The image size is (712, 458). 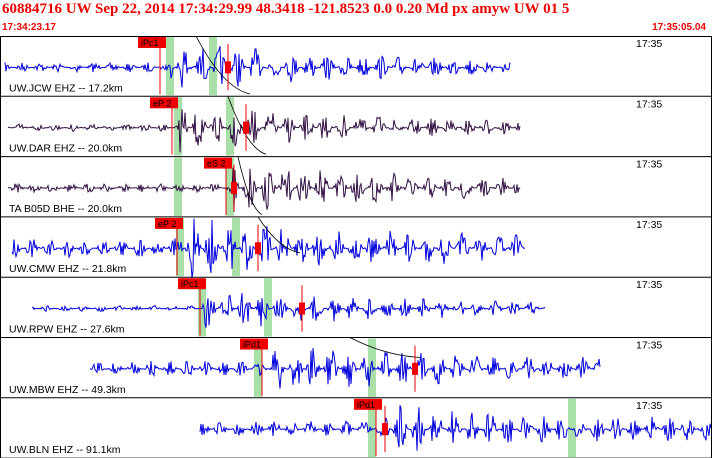 I want to click on station-label-4: UW.RPW EHZ -- 27.6km, so click(x=67, y=330).